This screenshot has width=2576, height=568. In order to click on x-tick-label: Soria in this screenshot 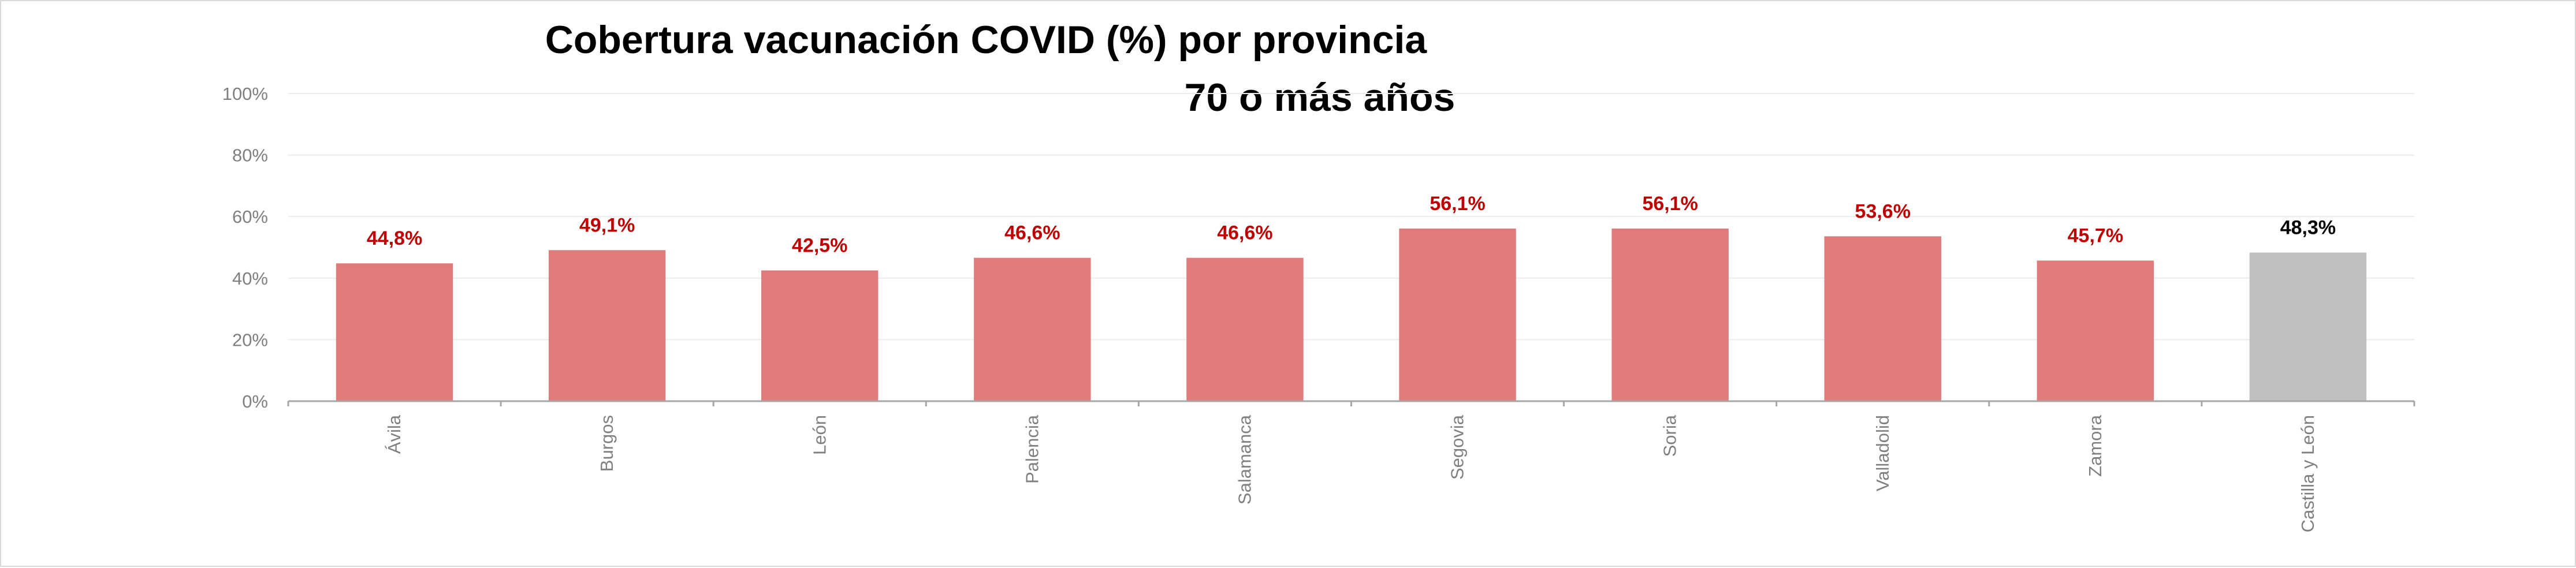, I will do `click(1670, 435)`.